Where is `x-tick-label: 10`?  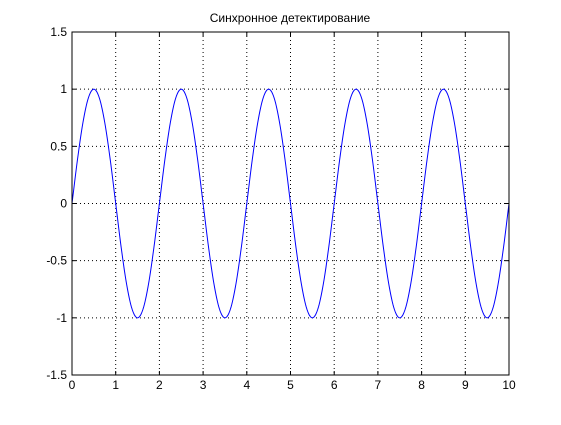 x-tick-label: 10 is located at coordinates (509, 385).